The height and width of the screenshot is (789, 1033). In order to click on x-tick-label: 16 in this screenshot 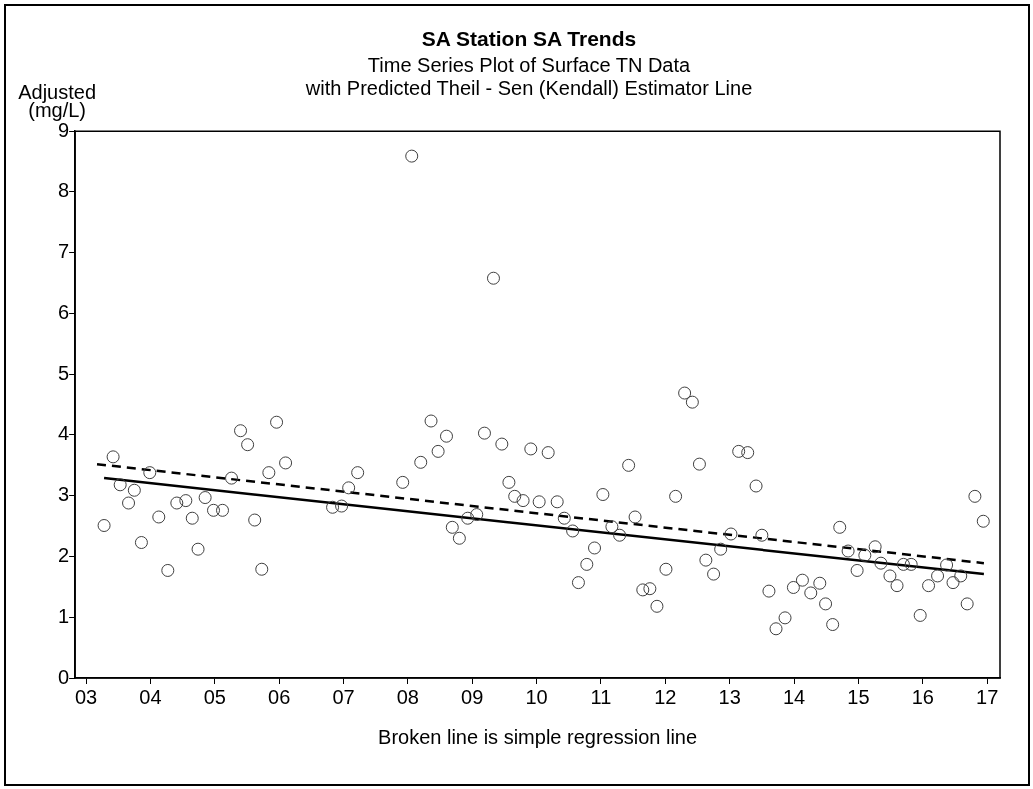, I will do `click(922, 696)`.